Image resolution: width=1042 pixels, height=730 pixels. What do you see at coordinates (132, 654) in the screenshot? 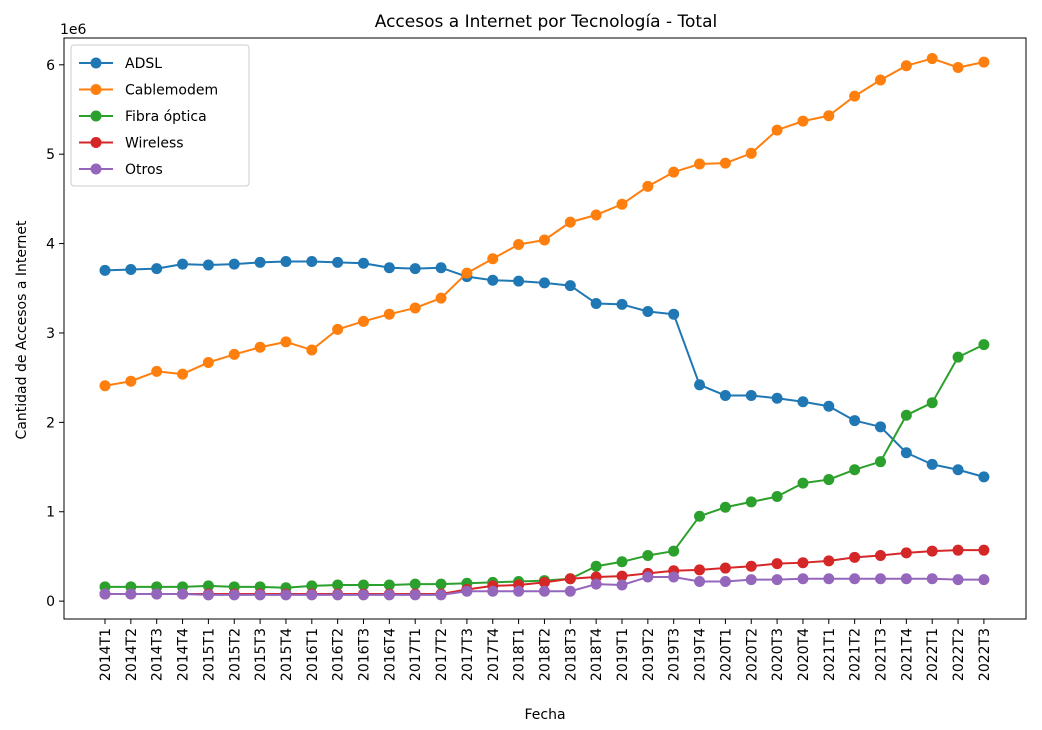
I see `x-tick-label: 2014T2` at bounding box center [132, 654].